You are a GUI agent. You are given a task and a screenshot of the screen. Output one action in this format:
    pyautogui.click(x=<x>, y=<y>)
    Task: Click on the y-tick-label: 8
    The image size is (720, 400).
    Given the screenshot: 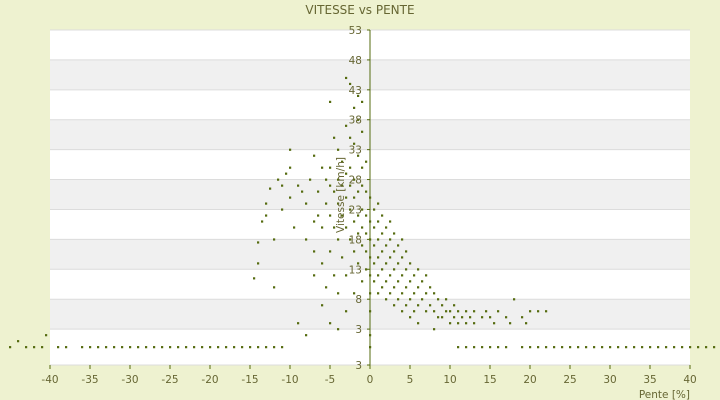 What is the action you would take?
    pyautogui.click(x=358, y=300)
    